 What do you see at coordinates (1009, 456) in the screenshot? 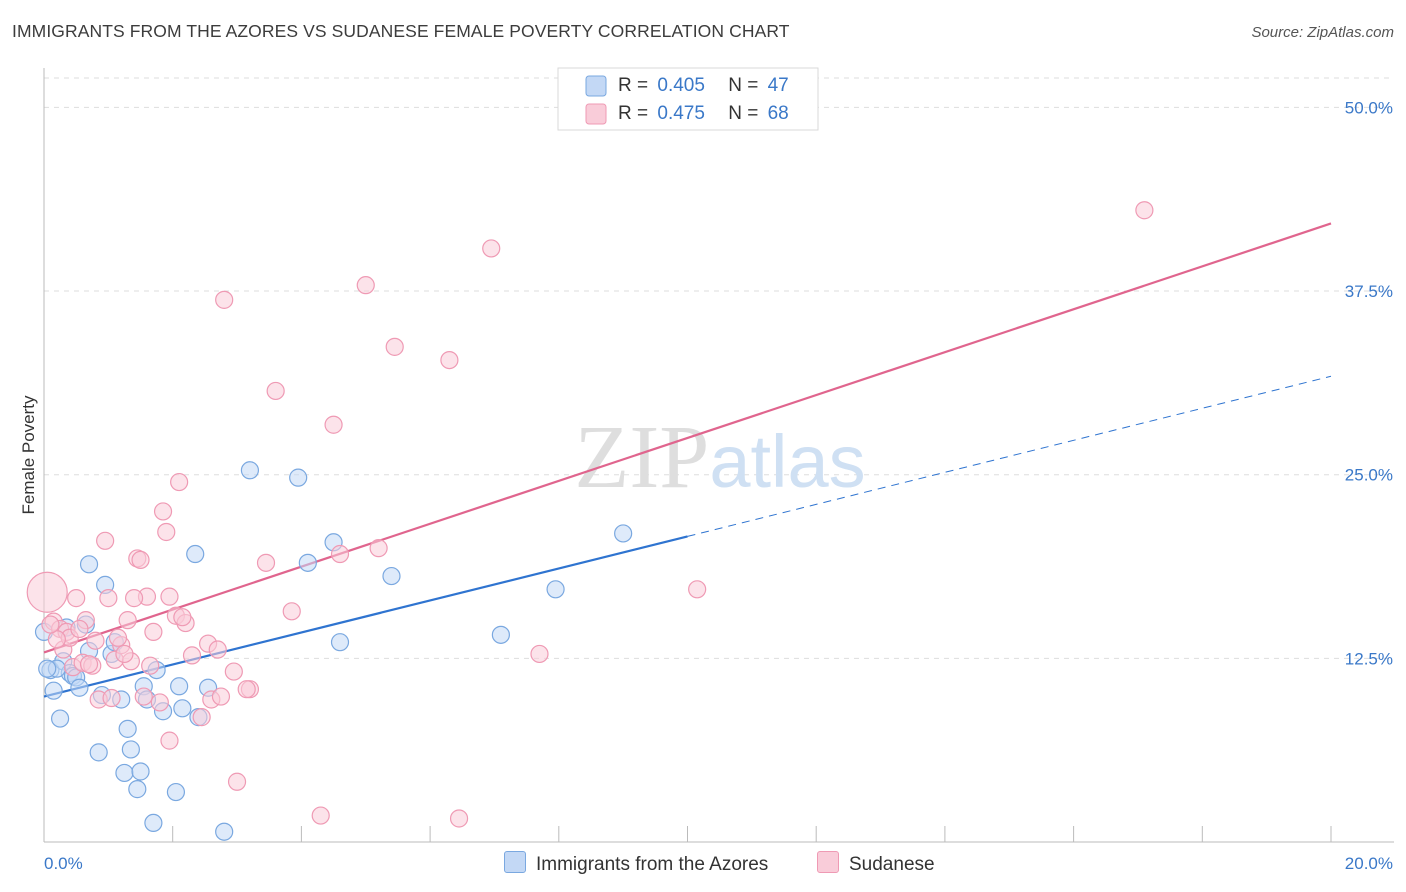
I see `azores-trend-extension` at bounding box center [1009, 456].